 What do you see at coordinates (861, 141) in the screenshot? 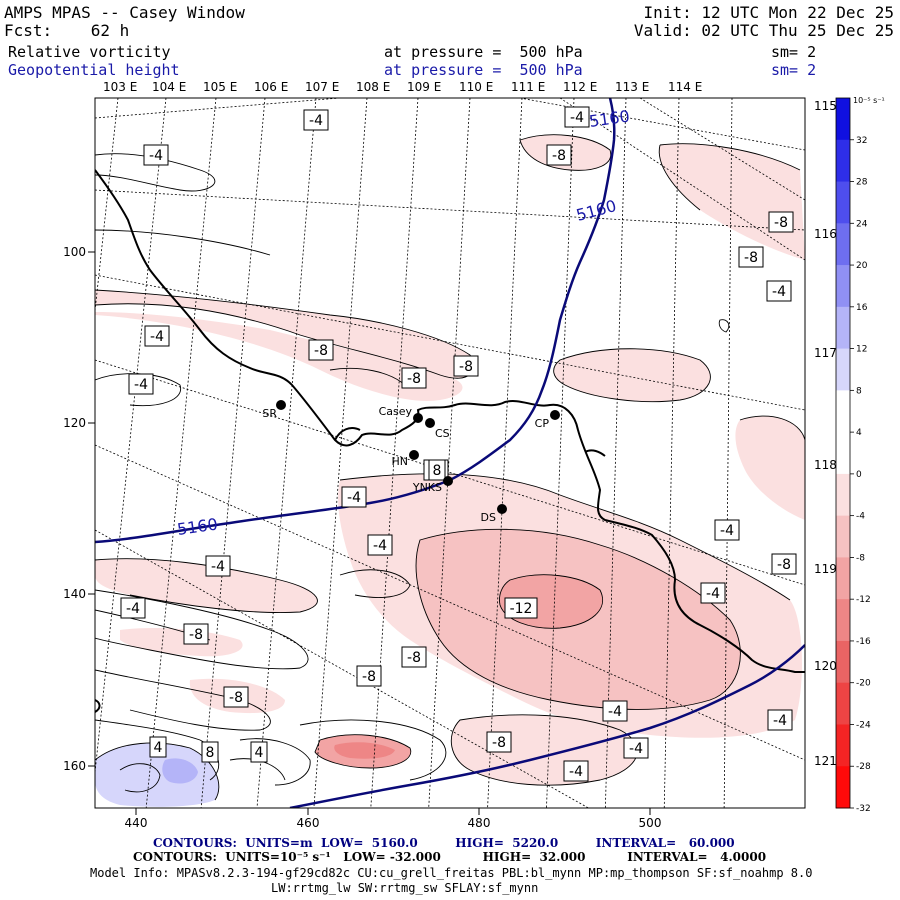
I see `colorbar-tick-label: 32` at bounding box center [861, 141].